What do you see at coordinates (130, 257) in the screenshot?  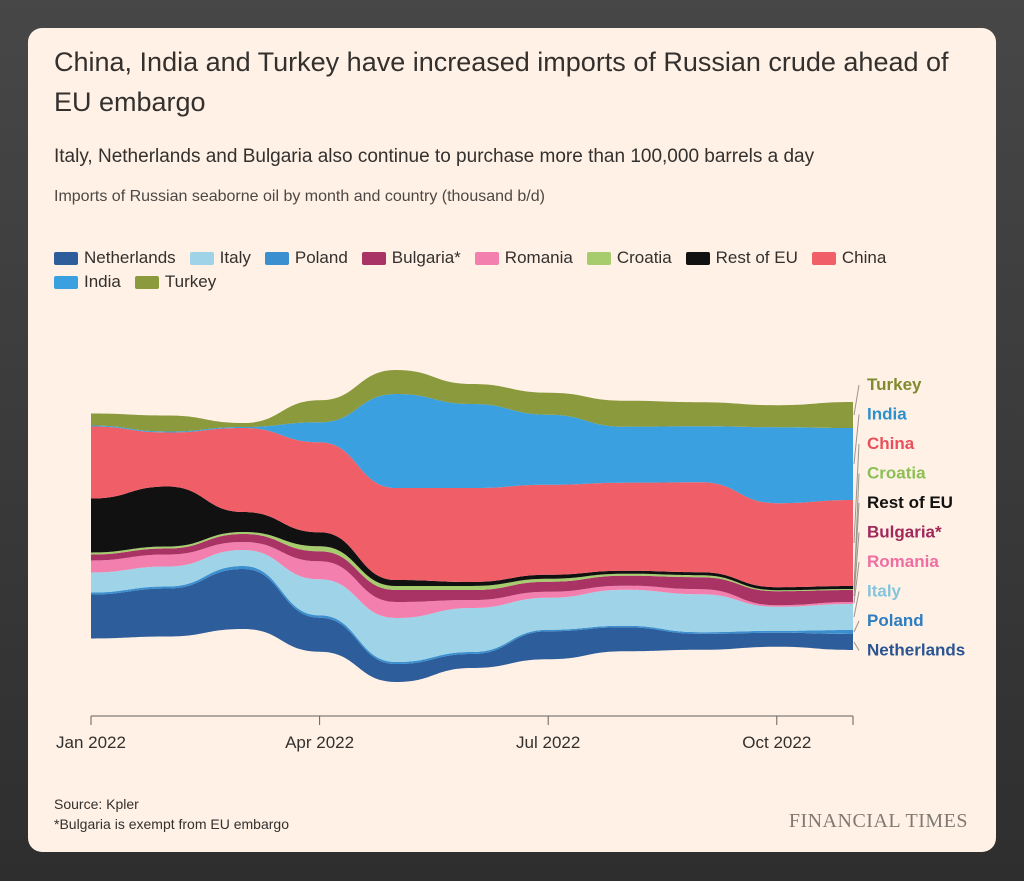 I see `legend-label-netherlands: Netherlands` at bounding box center [130, 257].